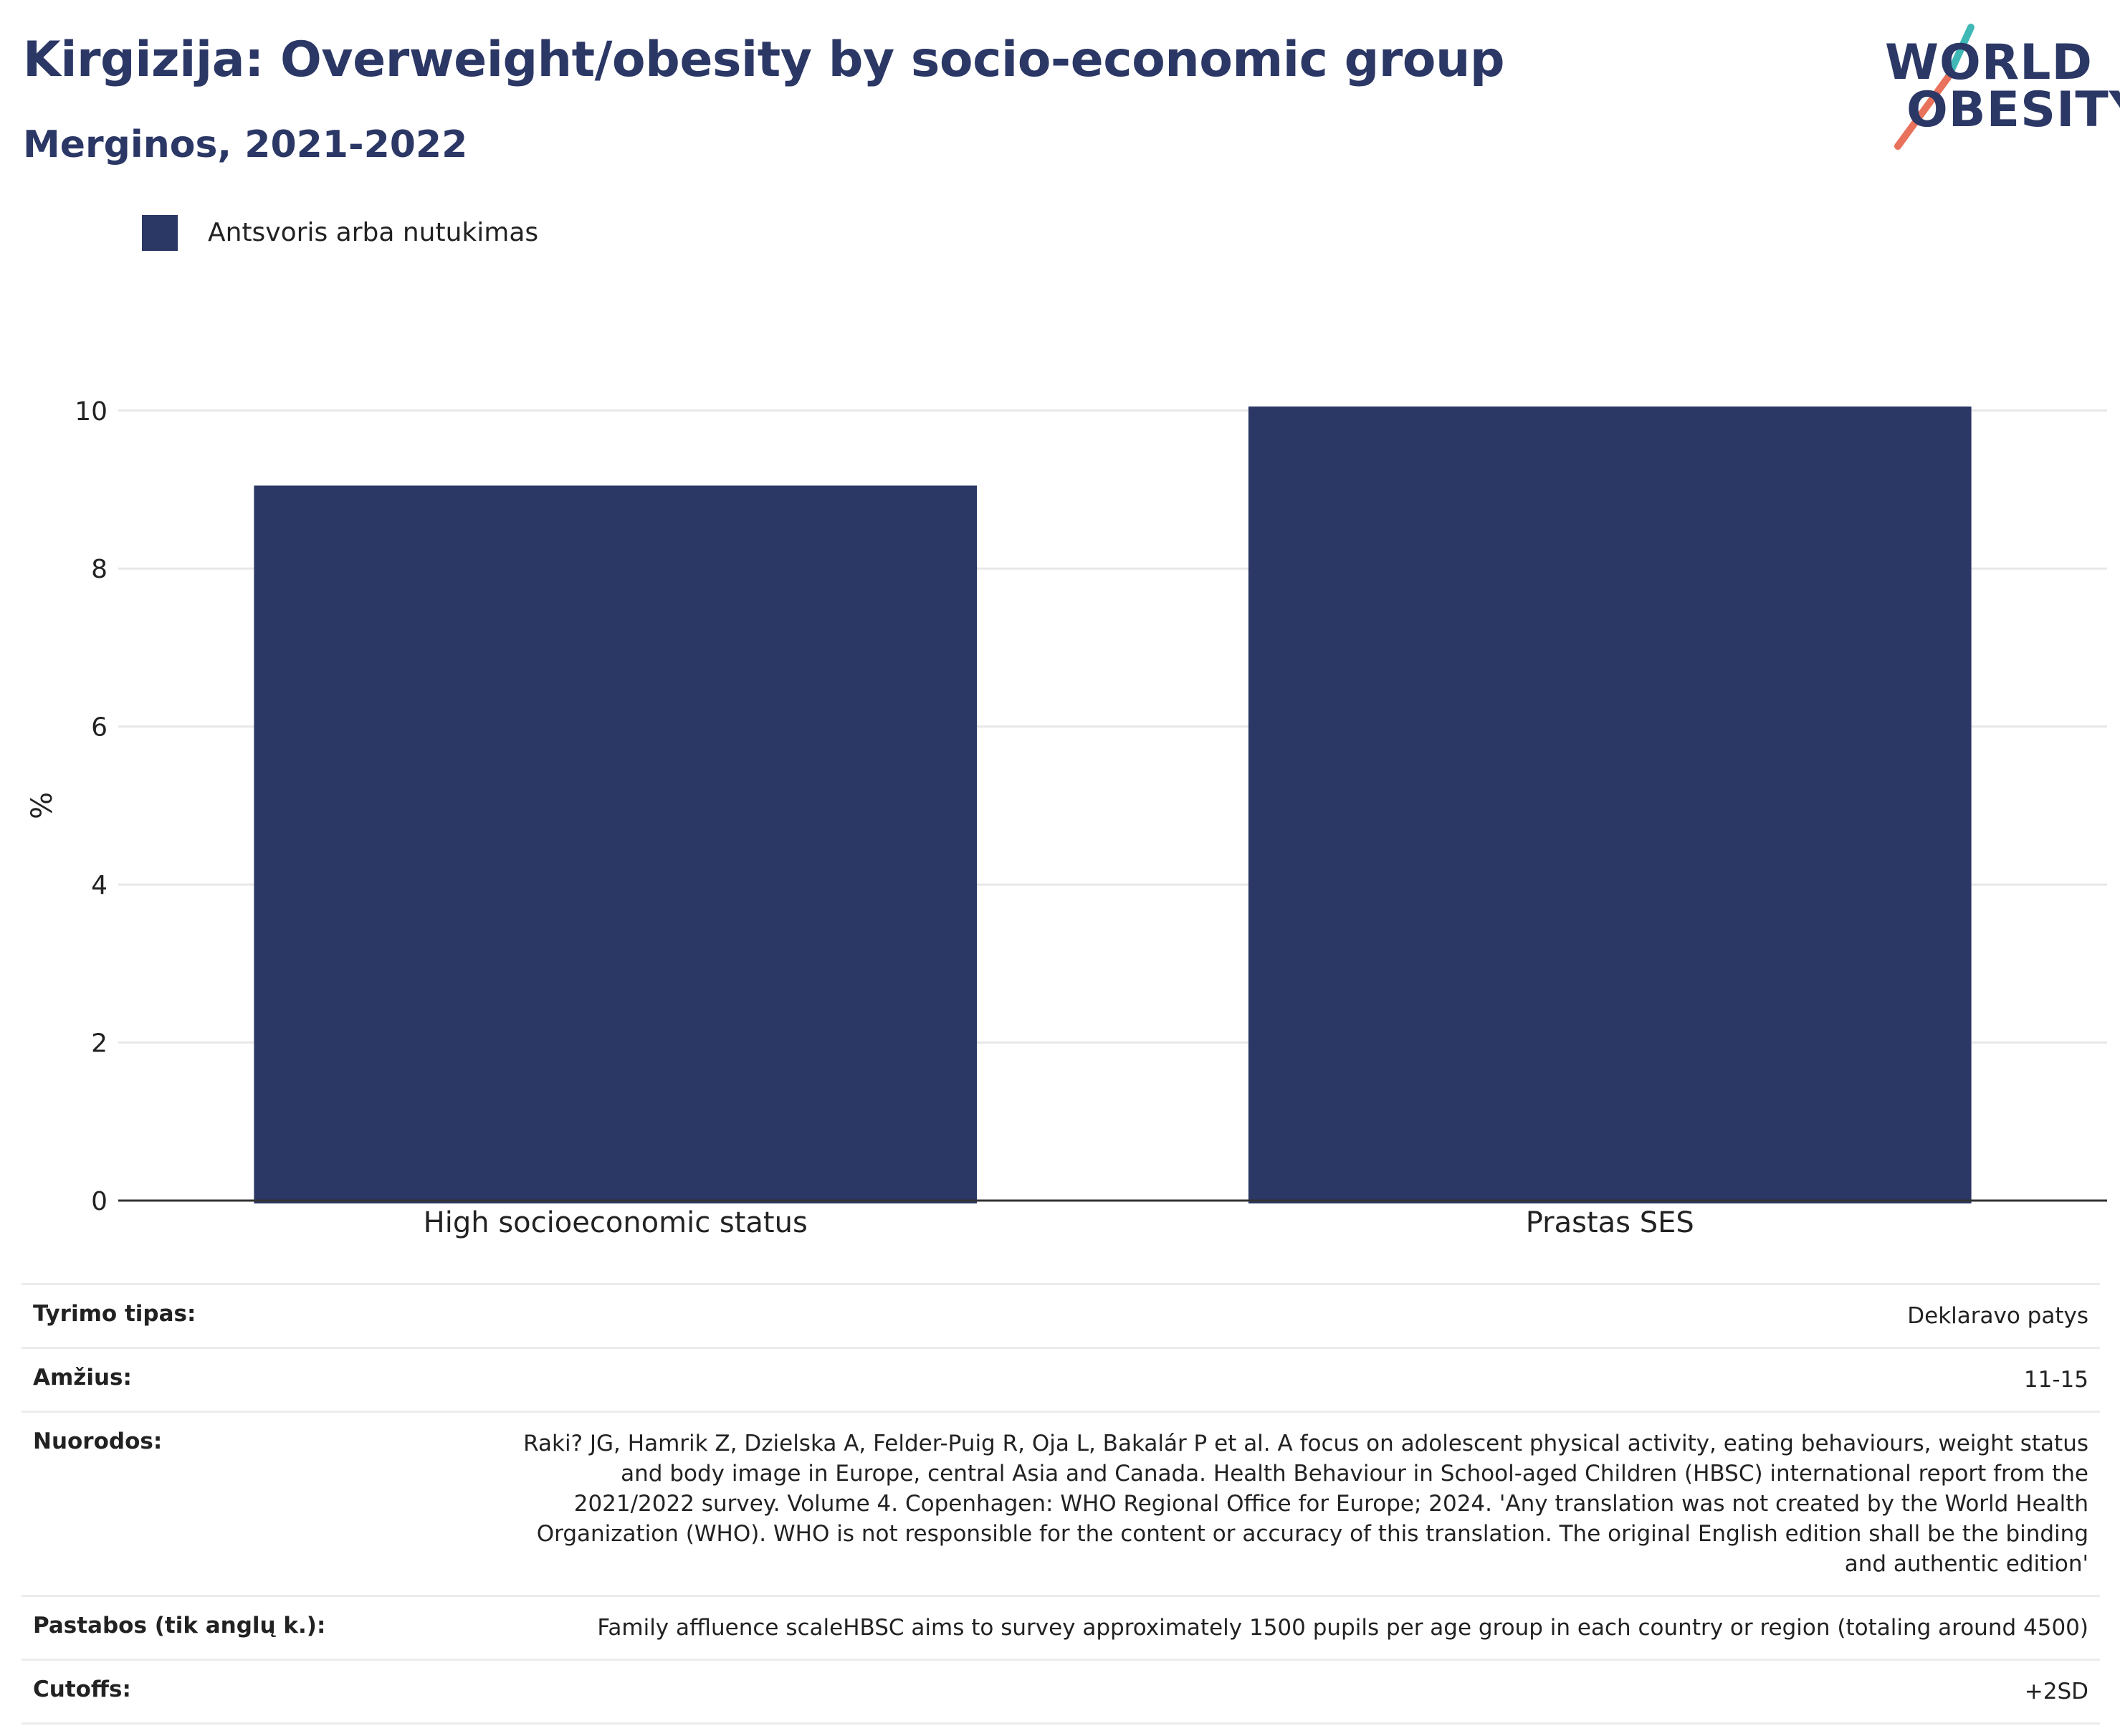 This screenshot has width=2120, height=1736. What do you see at coordinates (1061, 1315) in the screenshot?
I see `info-row: Tyrimo tipas: Deklaravo patys` at bounding box center [1061, 1315].